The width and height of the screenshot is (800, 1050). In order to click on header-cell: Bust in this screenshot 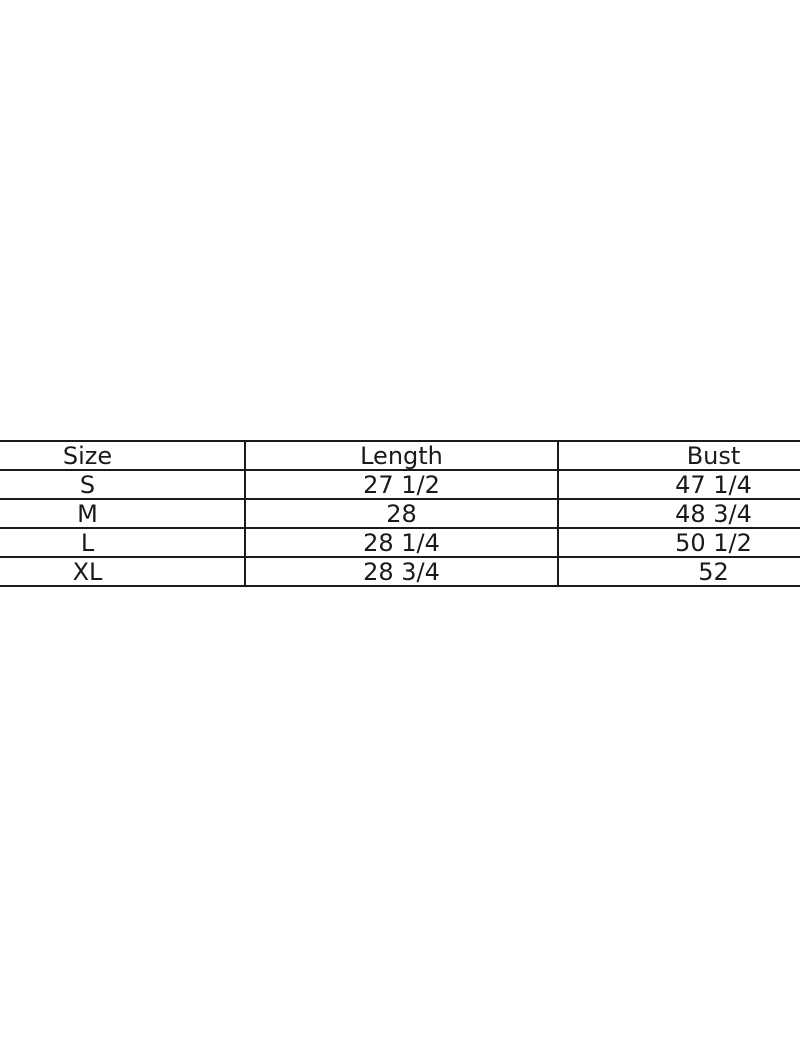, I will do `click(678, 455)`.